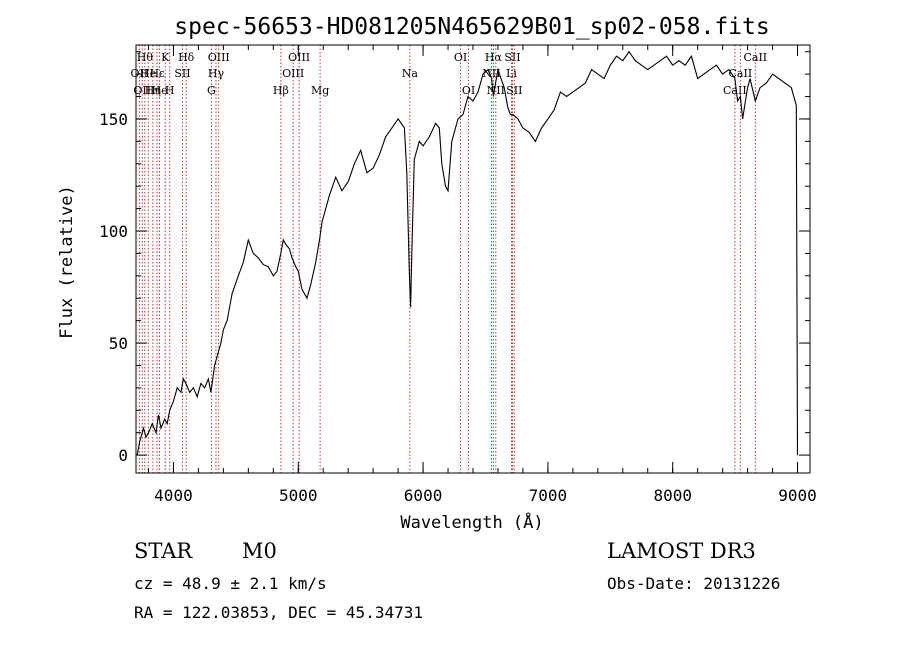  What do you see at coordinates (219, 57) in the screenshot?
I see `line-marker-label-13: OIII` at bounding box center [219, 57].